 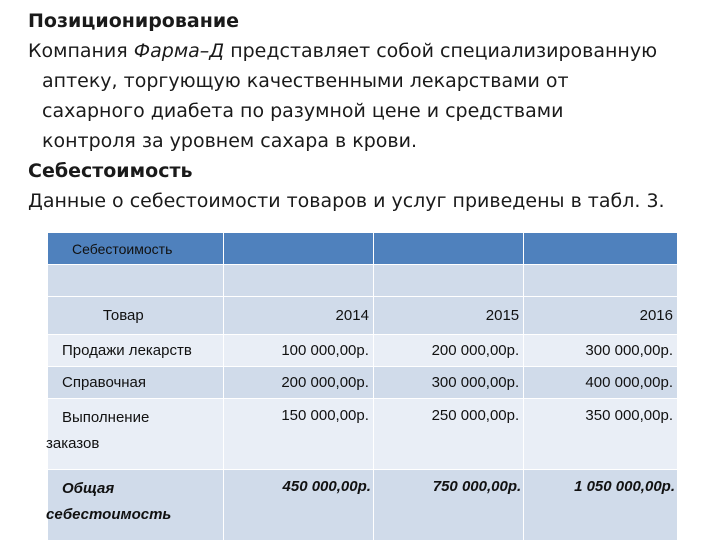 I want to click on table-title: Себестоимость, so click(x=136, y=249).